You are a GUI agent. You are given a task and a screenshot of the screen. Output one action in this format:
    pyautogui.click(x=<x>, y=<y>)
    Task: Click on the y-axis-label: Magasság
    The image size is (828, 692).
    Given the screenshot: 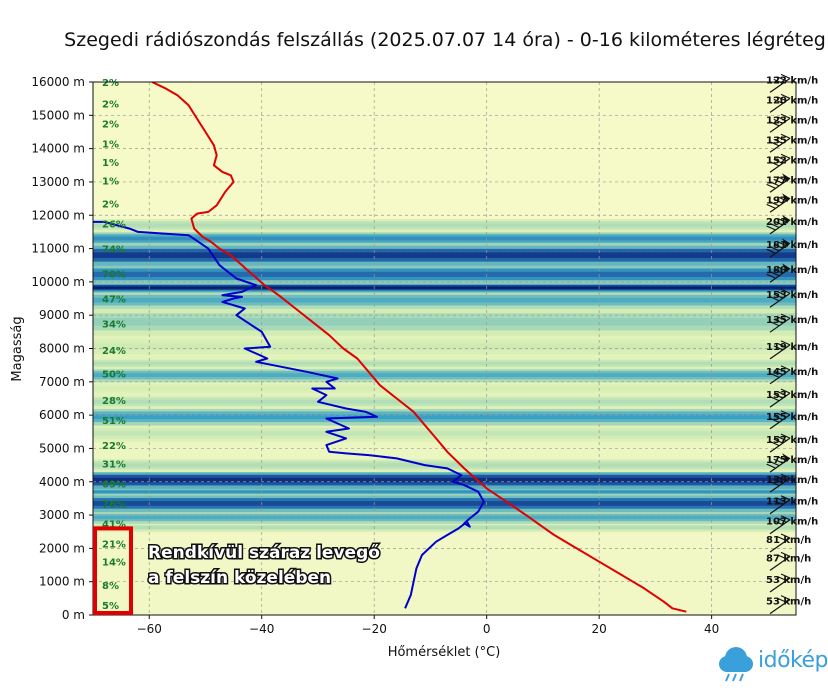 What is the action you would take?
    pyautogui.click(x=17, y=348)
    